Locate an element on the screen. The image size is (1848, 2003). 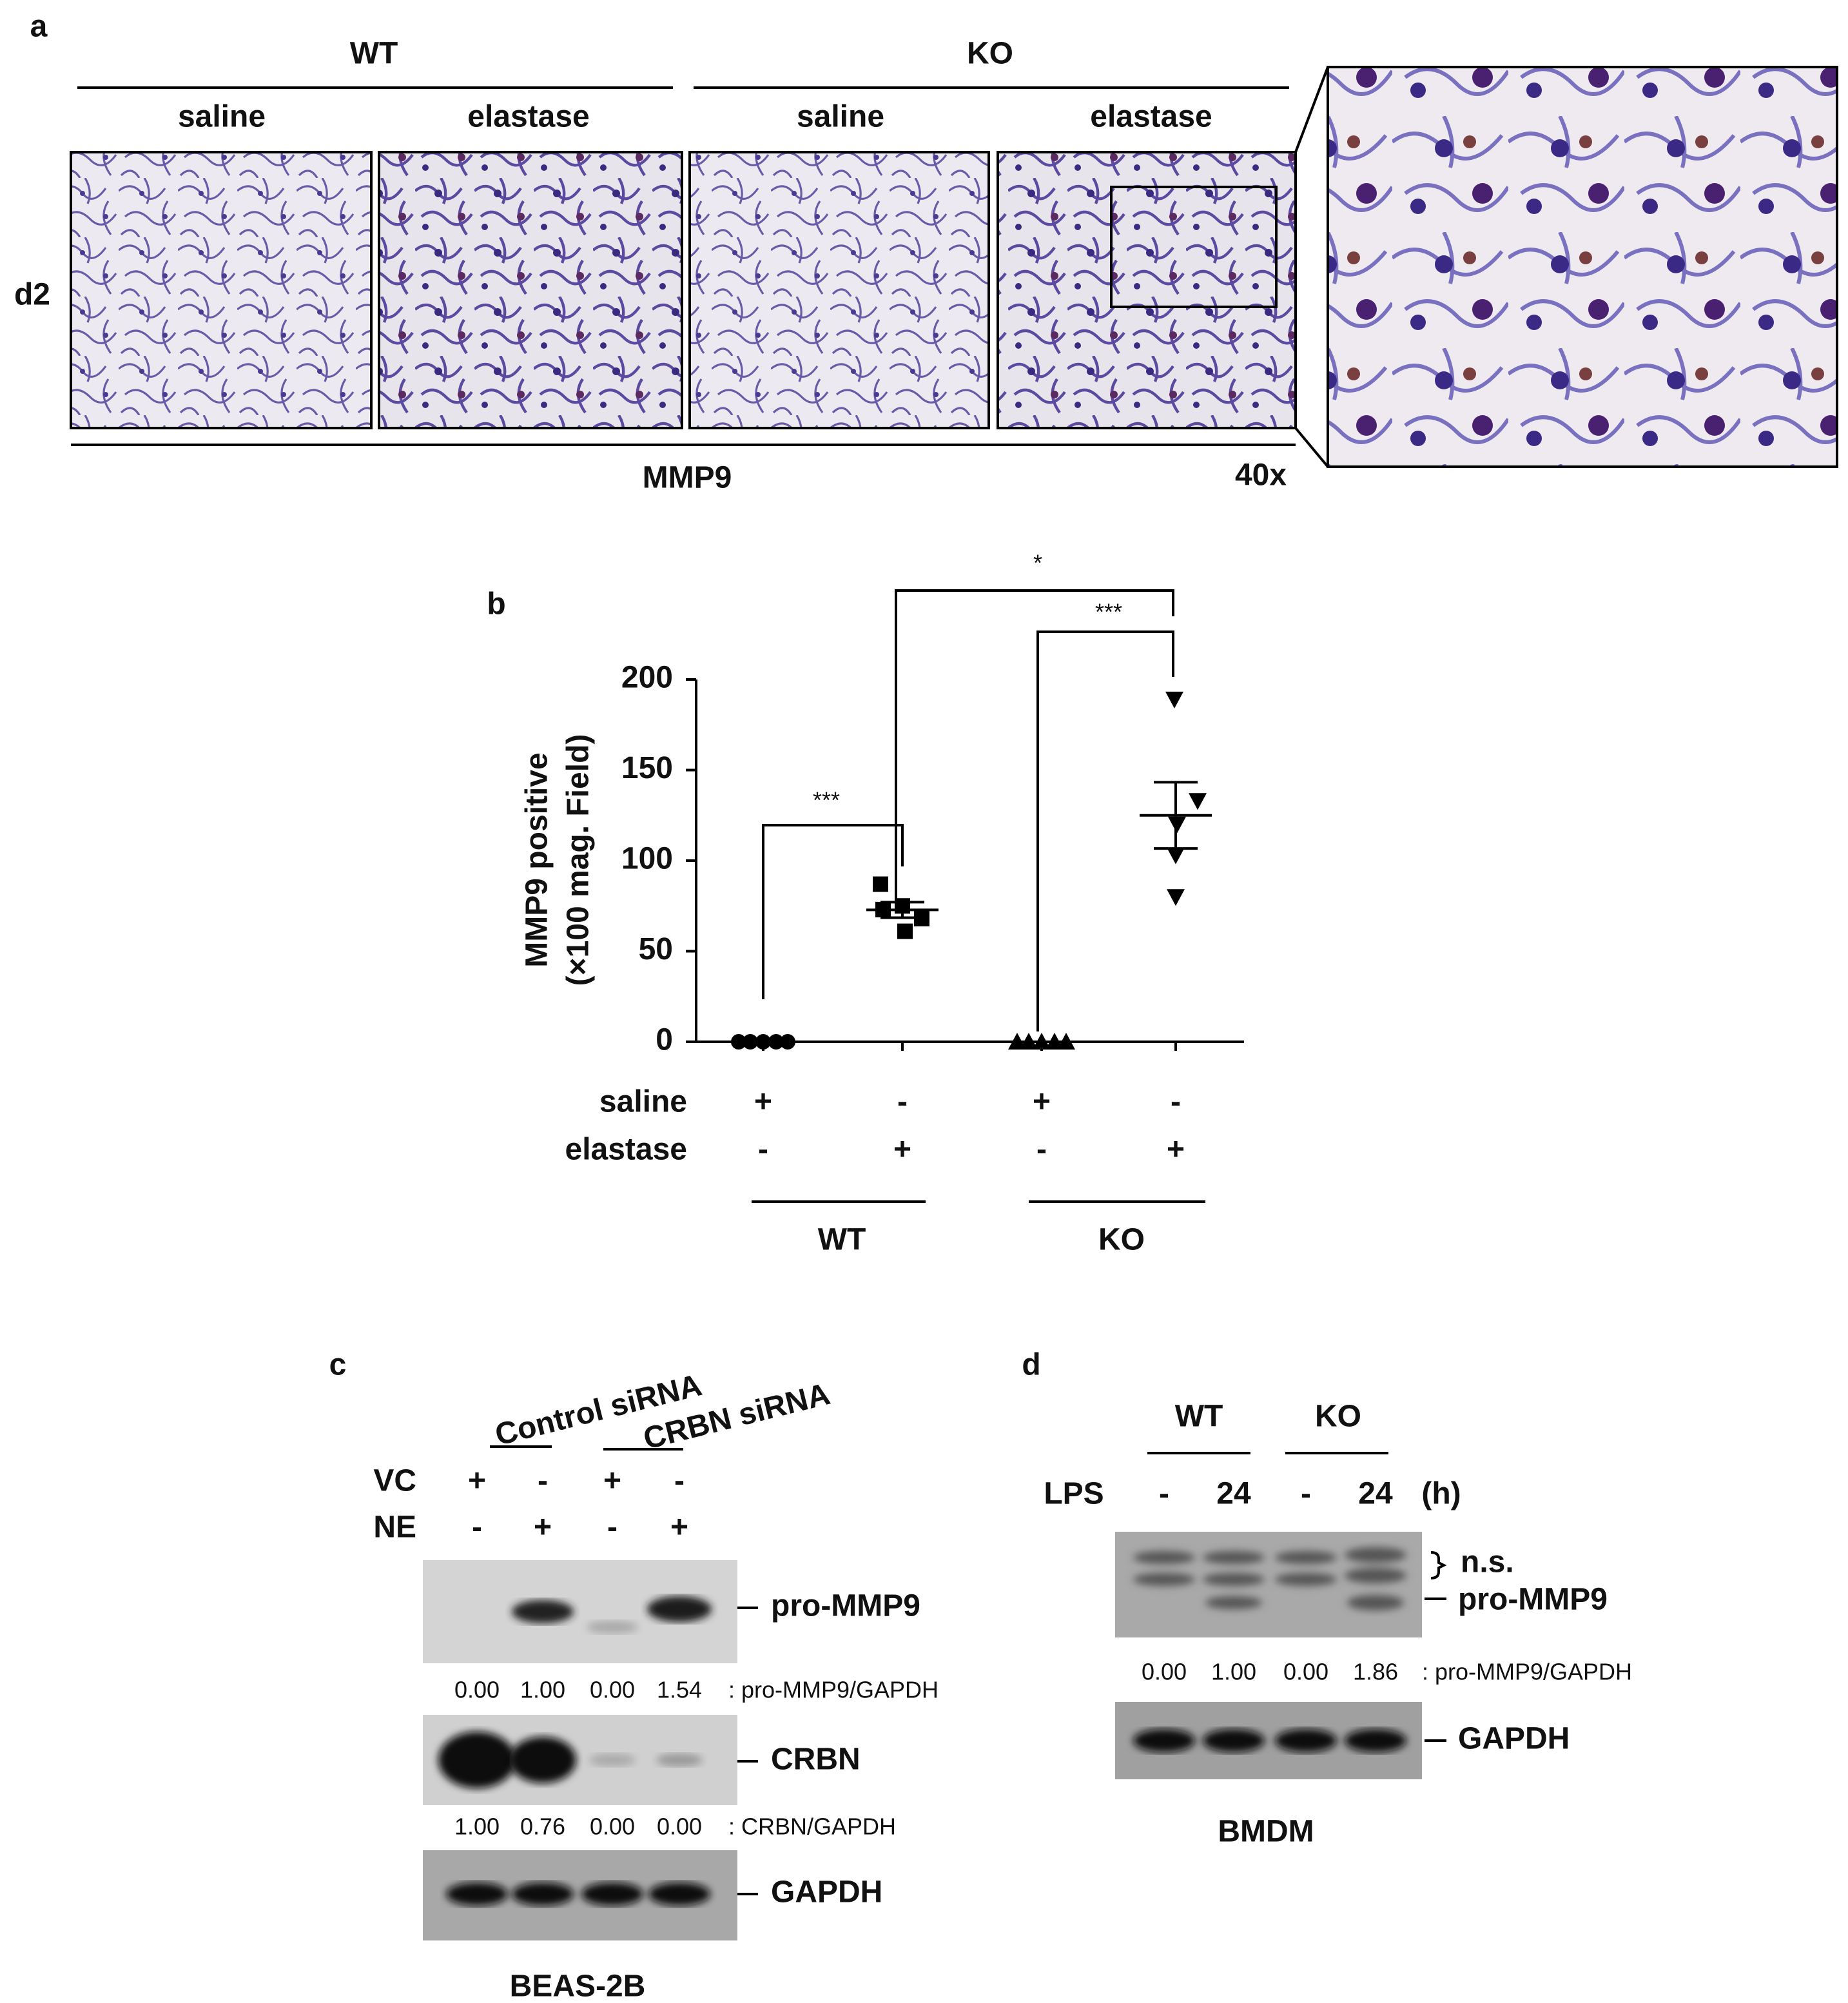
row-label: elastase is located at coordinates (626, 1150).